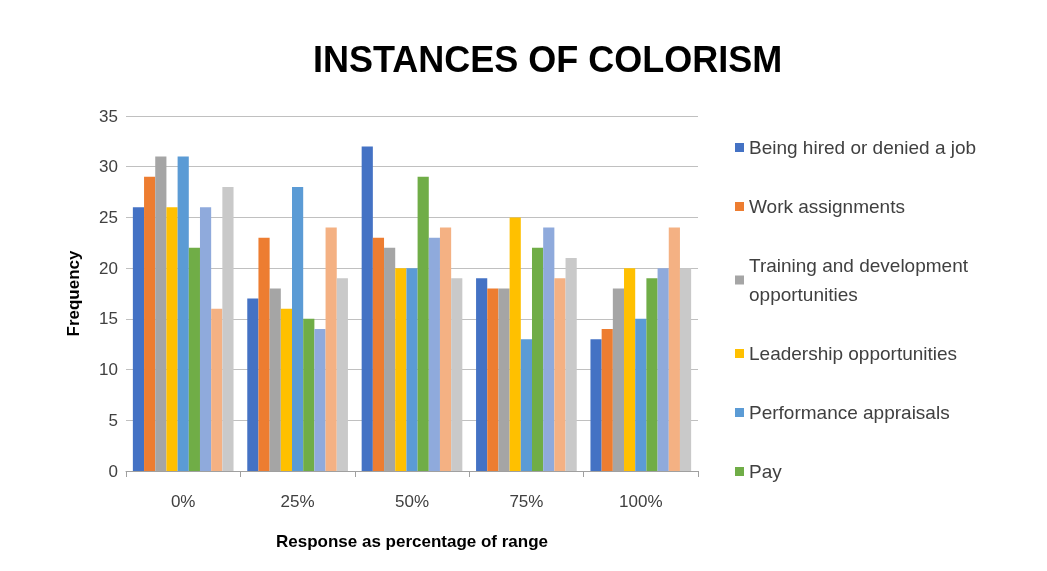 The image size is (1047, 571). What do you see at coordinates (412, 501) in the screenshot?
I see `x-tick-label: 50%` at bounding box center [412, 501].